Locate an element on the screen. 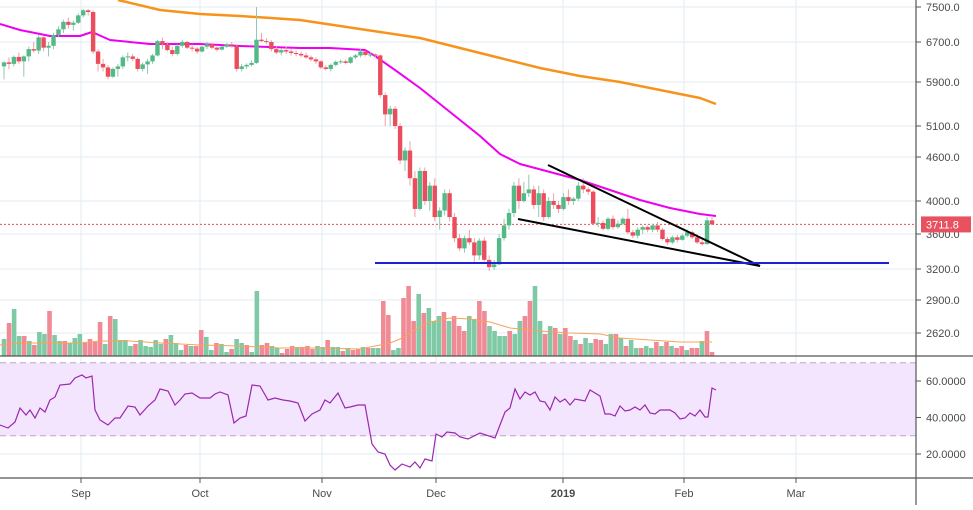  trendlines is located at coordinates (632, 215).